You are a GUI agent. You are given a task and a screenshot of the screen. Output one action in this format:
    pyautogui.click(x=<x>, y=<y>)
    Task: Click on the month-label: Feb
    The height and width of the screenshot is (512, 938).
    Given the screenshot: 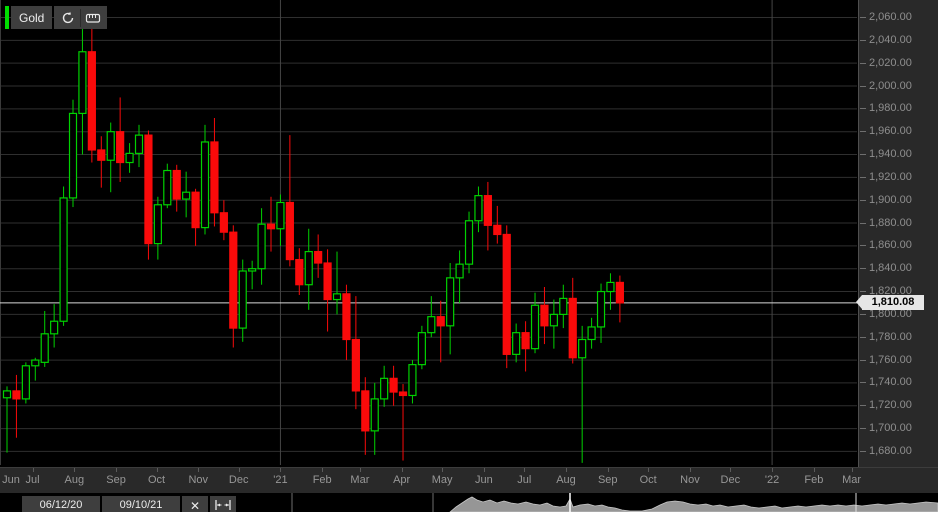 What is the action you would take?
    pyautogui.click(x=814, y=480)
    